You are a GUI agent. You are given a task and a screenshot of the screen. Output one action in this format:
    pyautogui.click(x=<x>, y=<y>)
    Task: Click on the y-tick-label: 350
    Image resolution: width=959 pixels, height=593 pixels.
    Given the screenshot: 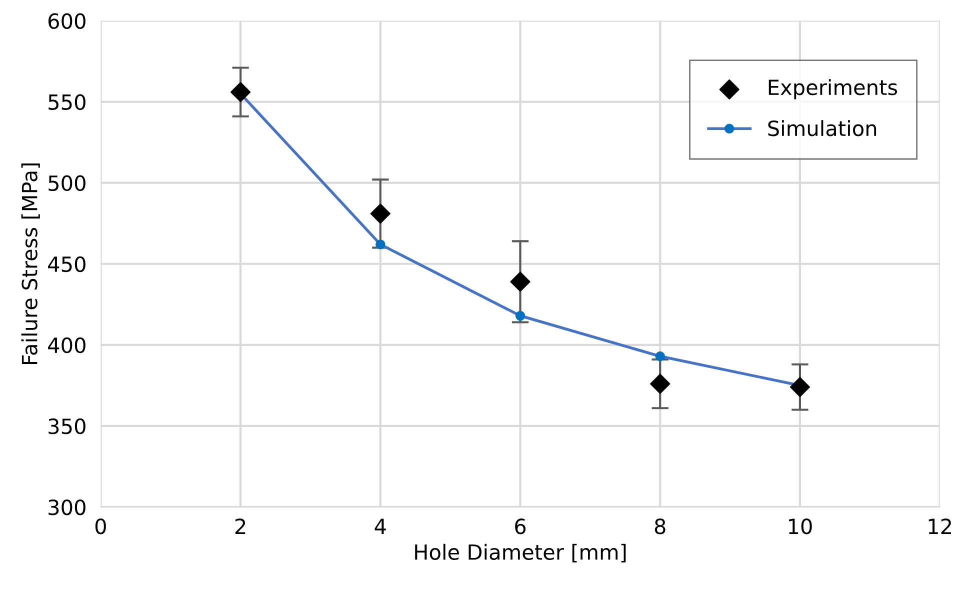 What is the action you would take?
    pyautogui.click(x=67, y=426)
    